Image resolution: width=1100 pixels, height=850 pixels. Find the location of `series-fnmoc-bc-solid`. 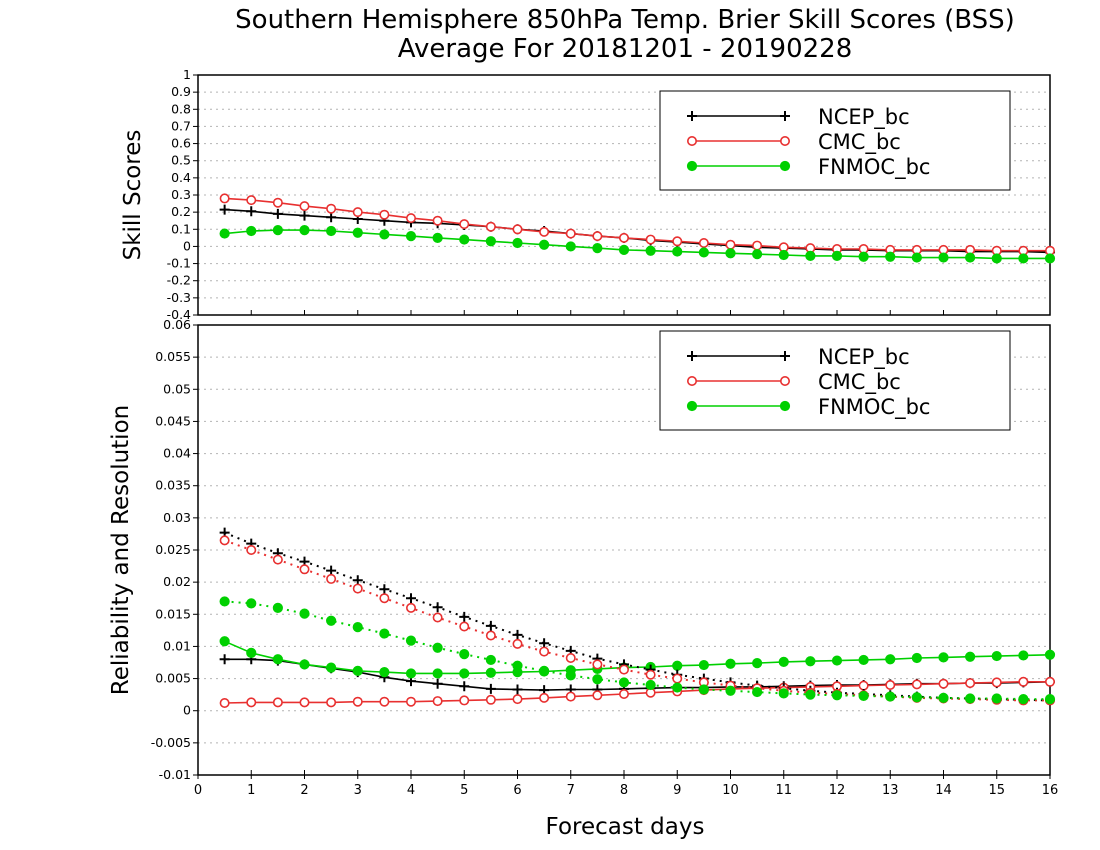

series-fnmoc-bc-solid is located at coordinates (637, 657).